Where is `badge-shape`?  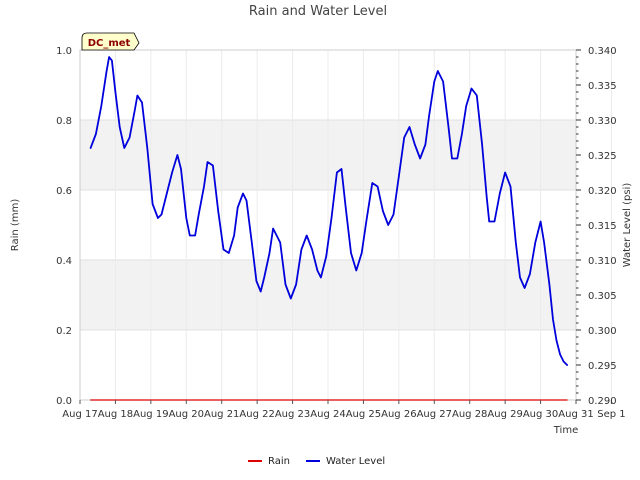
badge-shape is located at coordinates (110, 41).